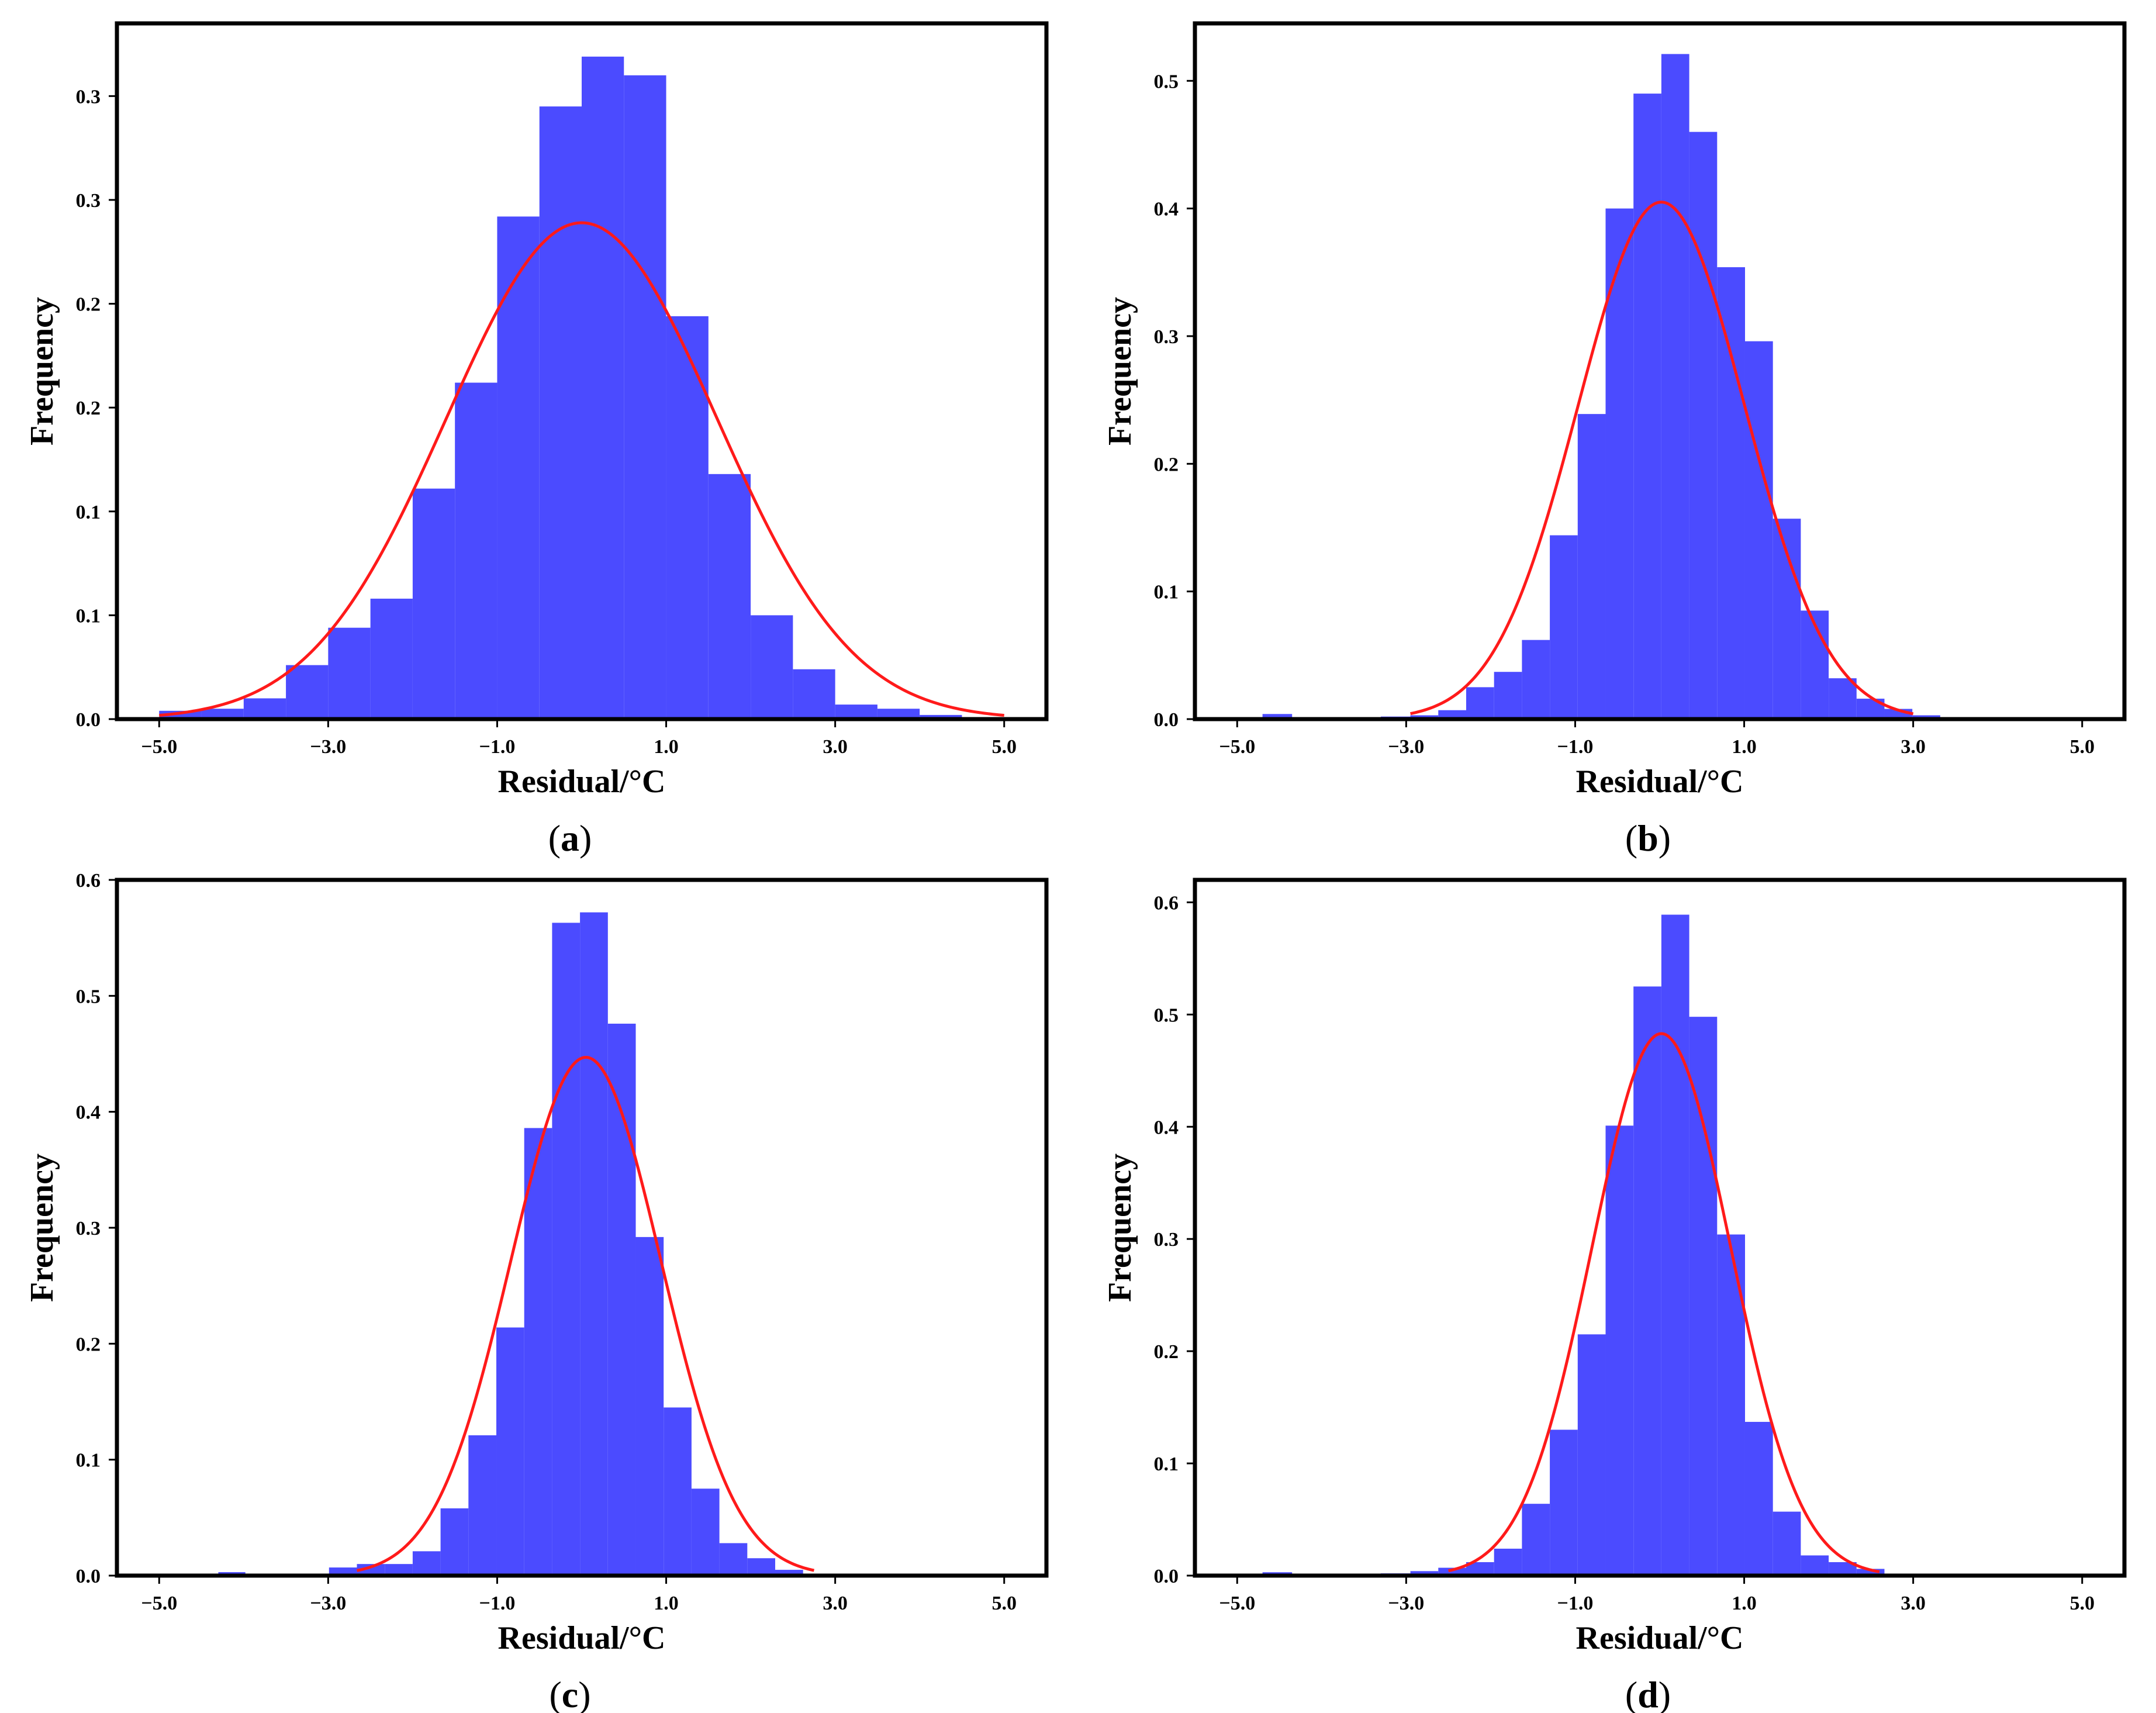  I want to click on panel-caption: (b), so click(1648, 838).